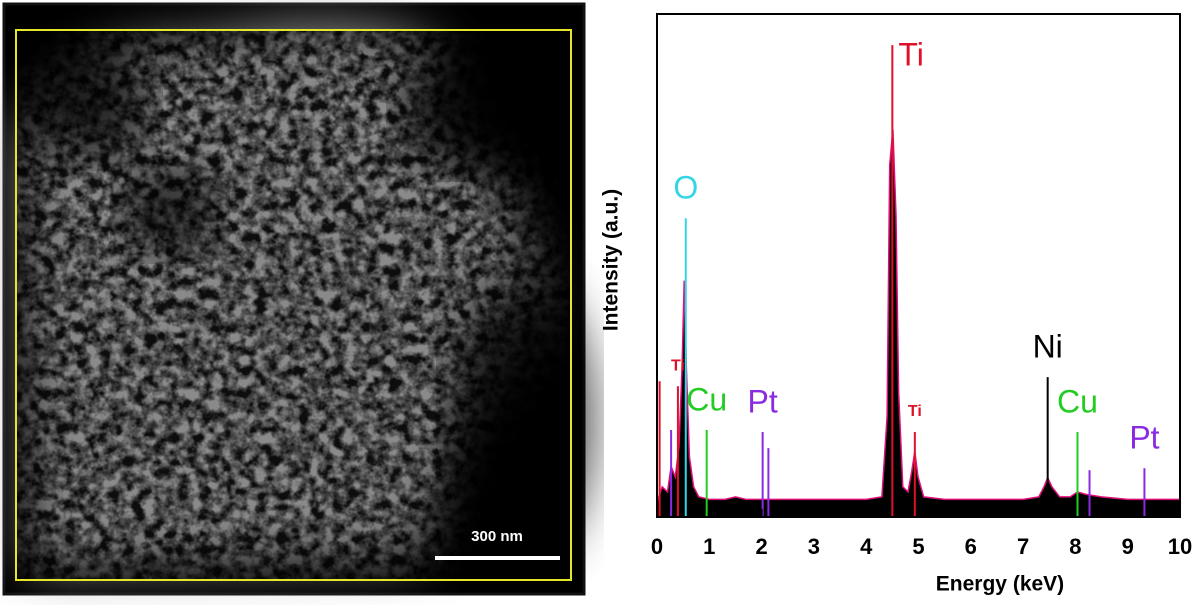  What do you see at coordinates (1048, 347) in the screenshot?
I see `peak-label: Ni` at bounding box center [1048, 347].